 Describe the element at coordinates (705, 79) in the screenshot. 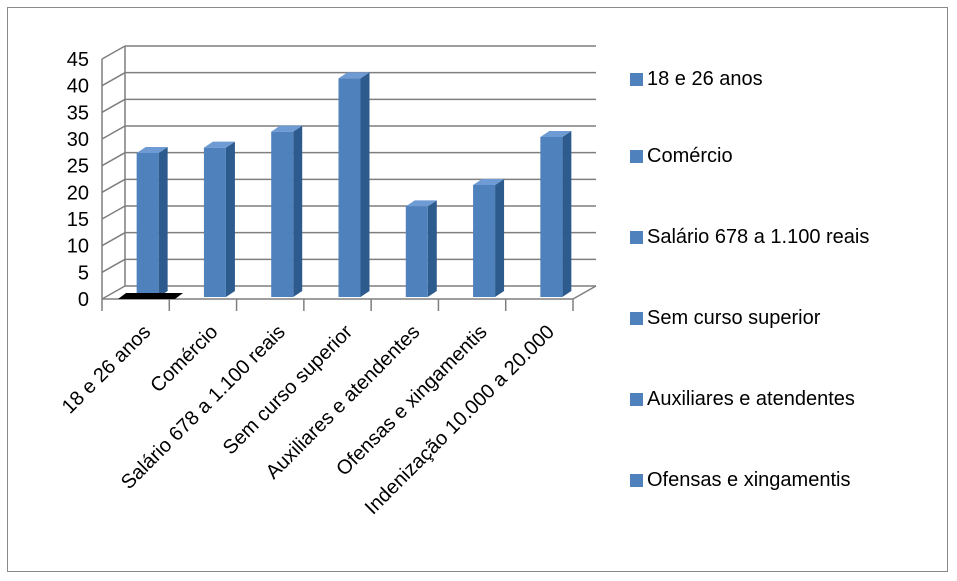

I see `legend-label: 18 e 26 anos` at that location.